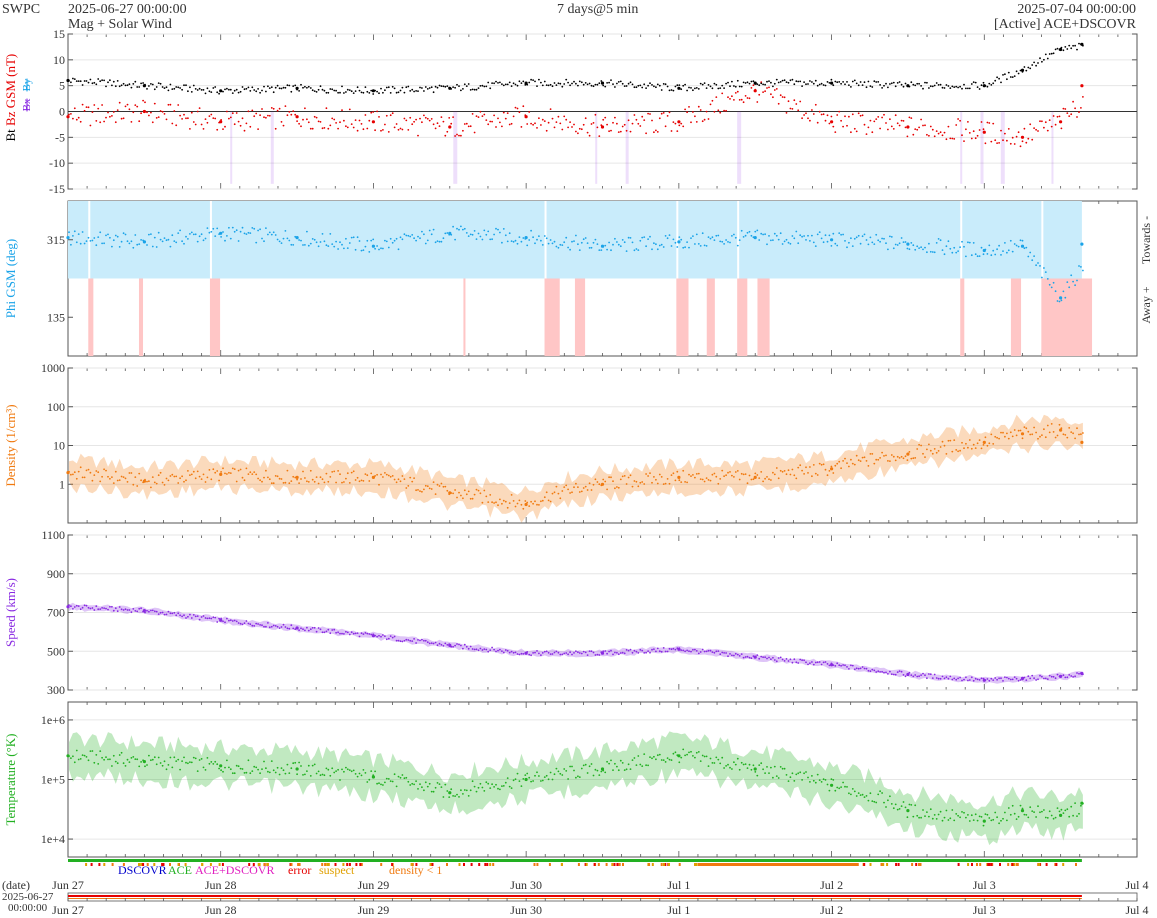 The image size is (1157, 918). What do you see at coordinates (10, 445) in the screenshot?
I see `y-axis-label: Density (1/cm³)` at bounding box center [10, 445].